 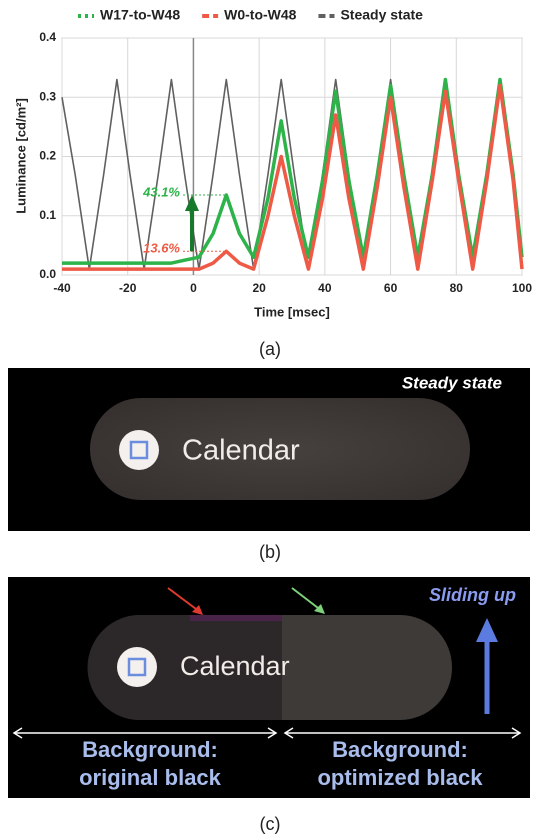 What do you see at coordinates (47, 96) in the screenshot?
I see `y-tick-label: 0.3` at bounding box center [47, 96].